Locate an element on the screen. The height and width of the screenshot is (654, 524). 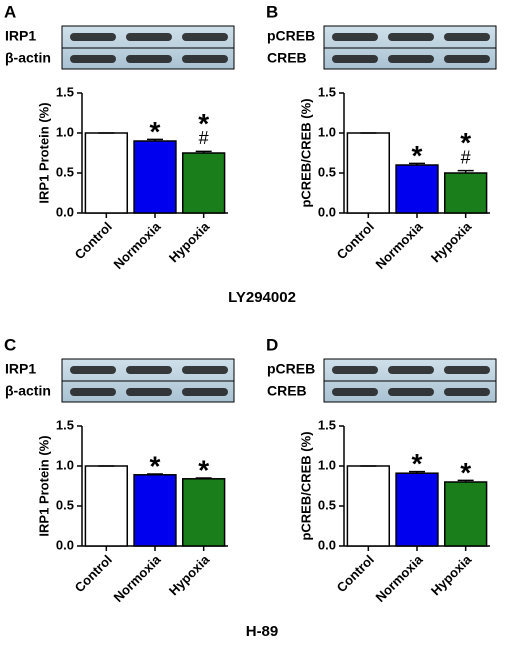
panel-label: C is located at coordinates (10, 344).